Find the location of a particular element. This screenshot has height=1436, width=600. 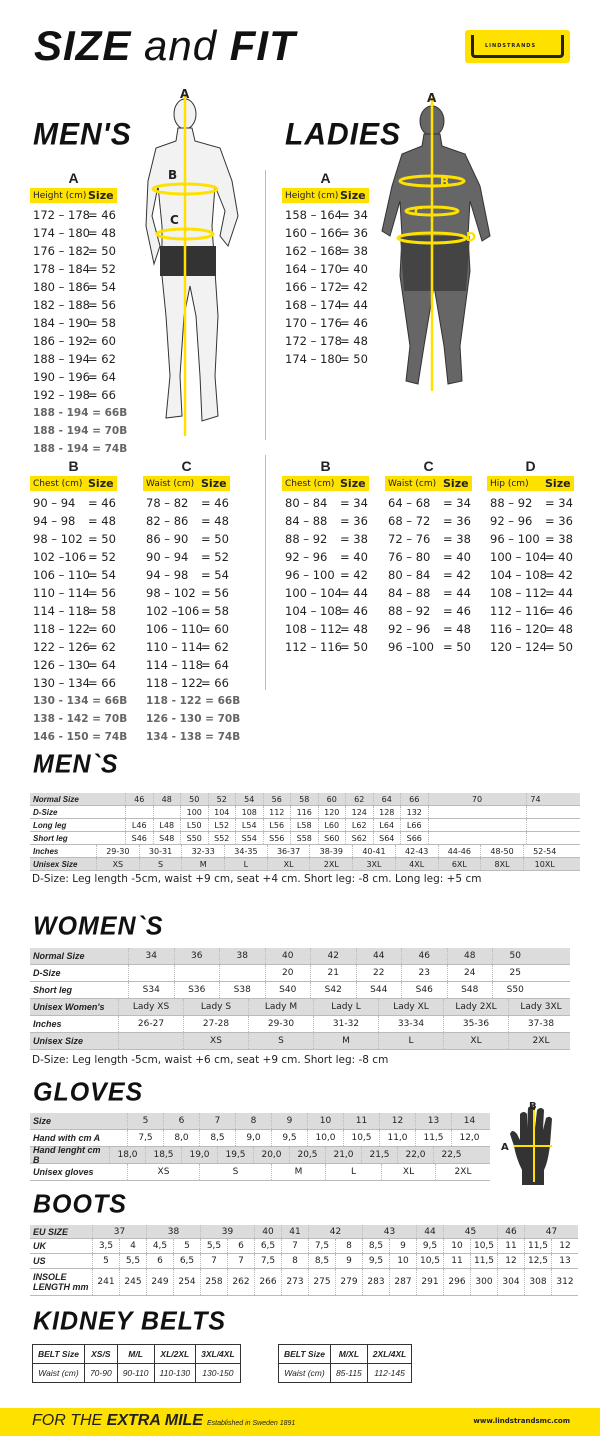

table-row: 82 – 86 = 48 is located at coordinates (186, 521).